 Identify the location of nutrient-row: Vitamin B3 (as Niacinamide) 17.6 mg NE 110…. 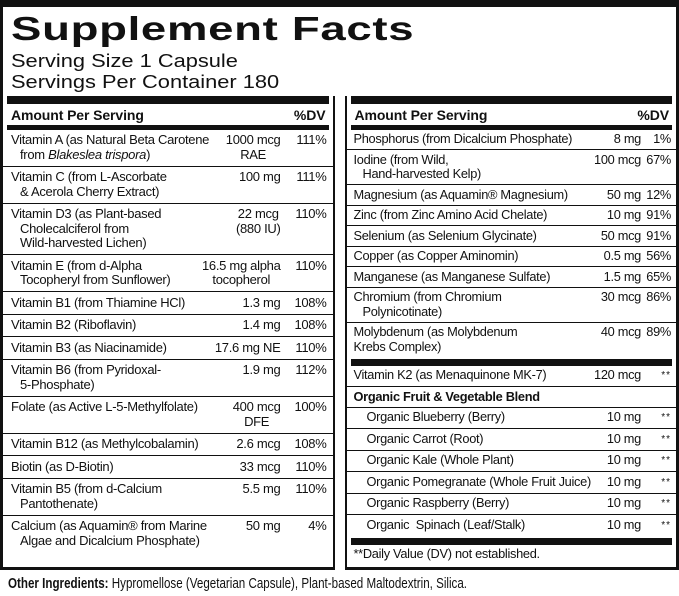
(168, 347).